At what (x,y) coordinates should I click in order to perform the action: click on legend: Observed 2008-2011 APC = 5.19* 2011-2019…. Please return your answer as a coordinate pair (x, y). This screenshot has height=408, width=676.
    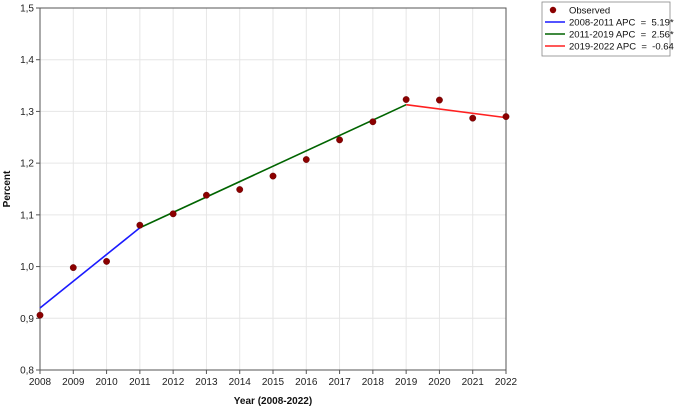
    Looking at the image, I should click on (607, 29).